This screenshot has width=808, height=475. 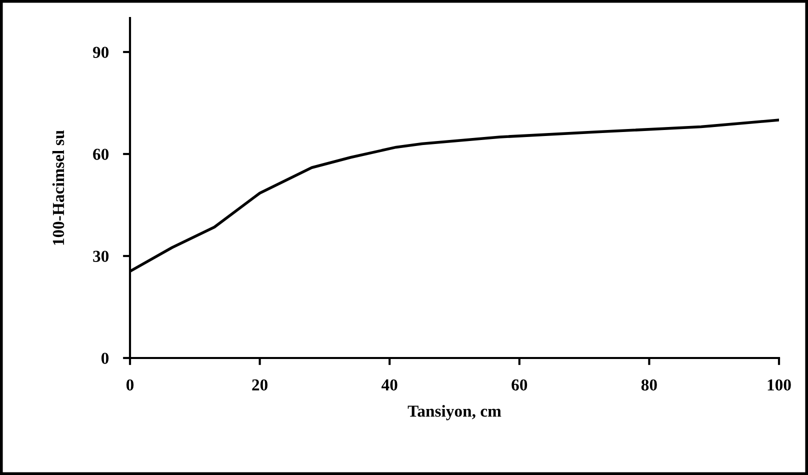 I want to click on x-tick-label: 100, so click(x=779, y=385).